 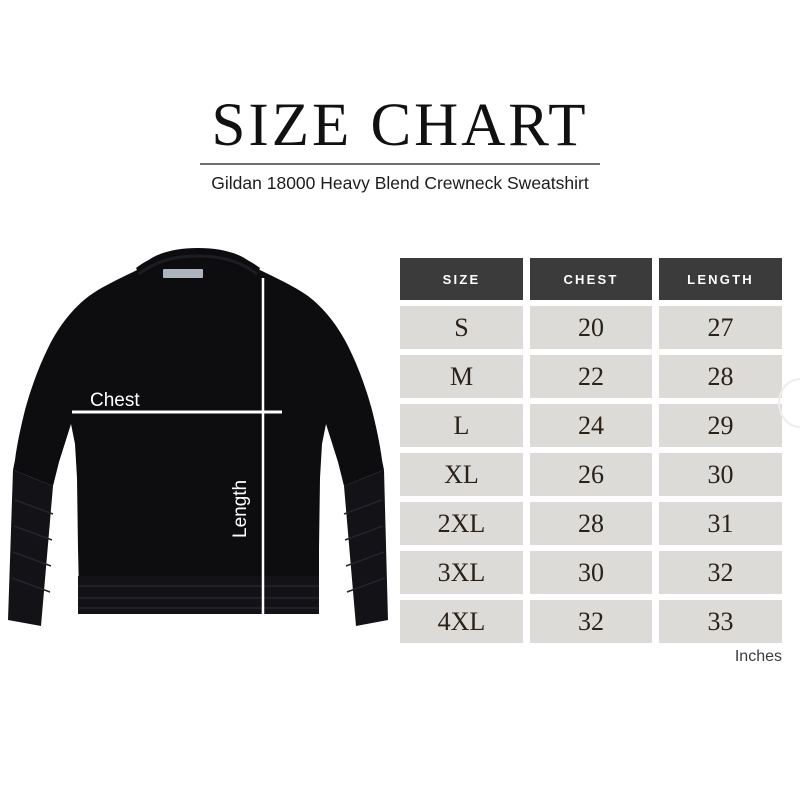 I want to click on chest-label: Chest, so click(x=115, y=400).